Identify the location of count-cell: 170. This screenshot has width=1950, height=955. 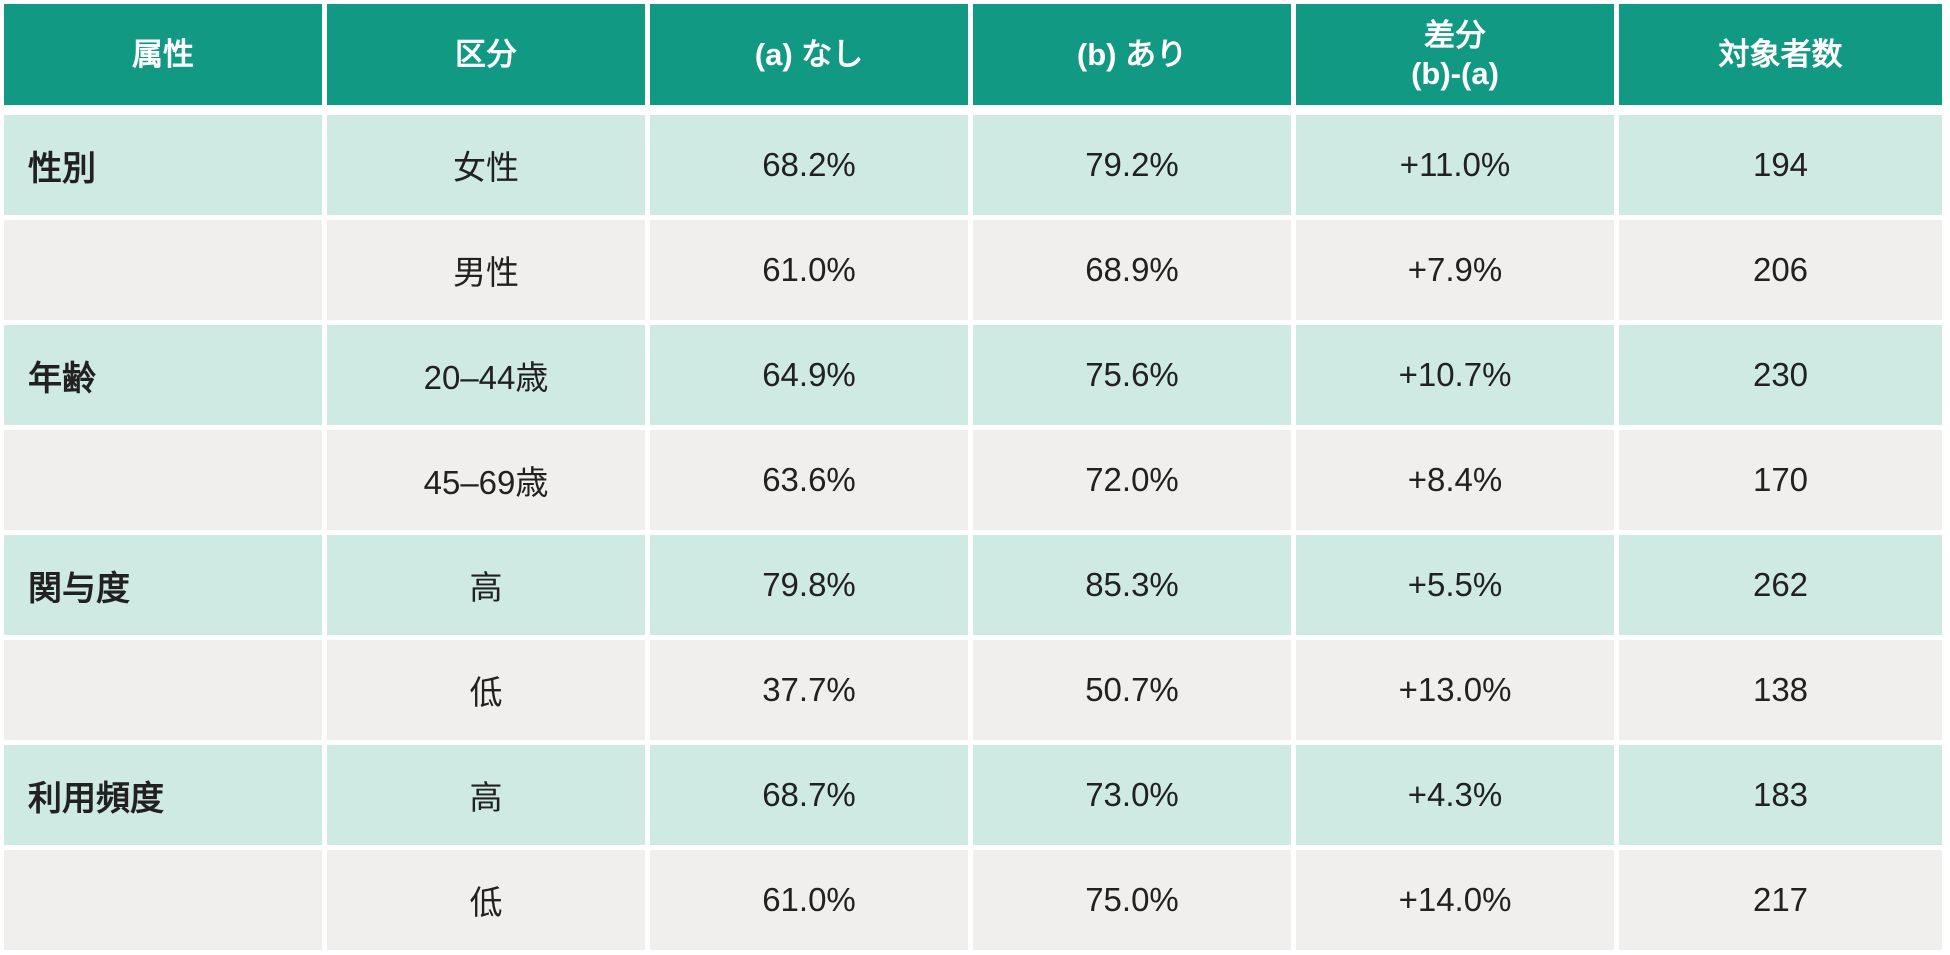
(1780, 482).